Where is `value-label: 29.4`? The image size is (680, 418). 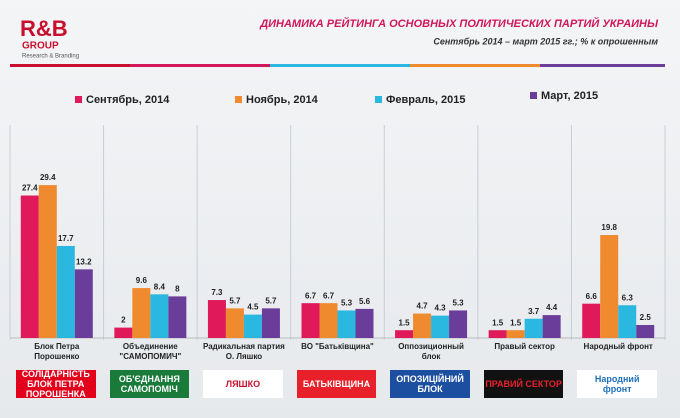 value-label: 29.4 is located at coordinates (48, 177).